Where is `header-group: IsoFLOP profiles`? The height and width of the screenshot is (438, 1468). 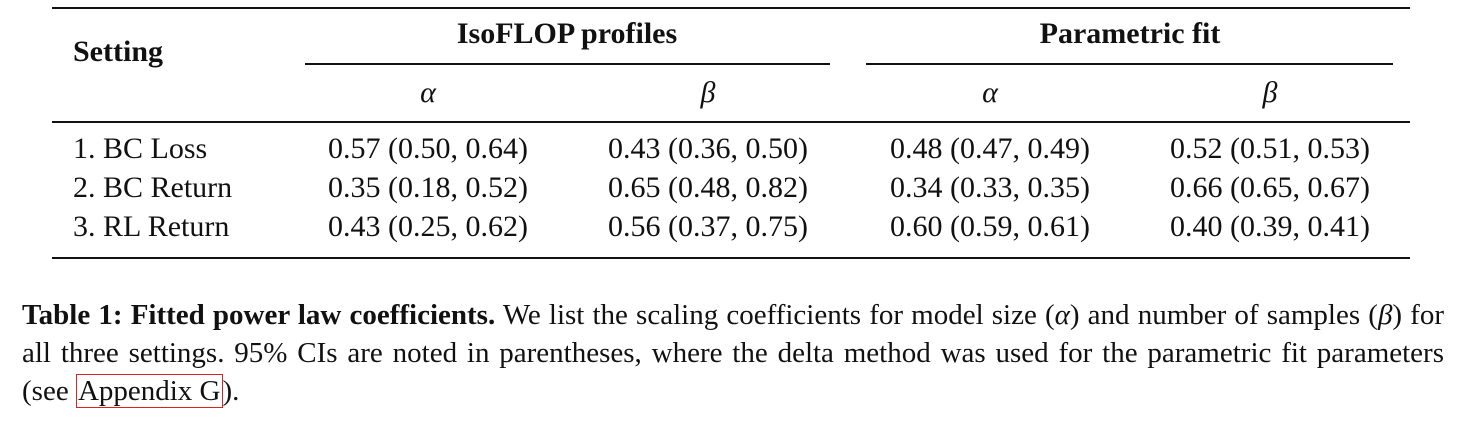 header-group: IsoFLOP profiles is located at coordinates (567, 33).